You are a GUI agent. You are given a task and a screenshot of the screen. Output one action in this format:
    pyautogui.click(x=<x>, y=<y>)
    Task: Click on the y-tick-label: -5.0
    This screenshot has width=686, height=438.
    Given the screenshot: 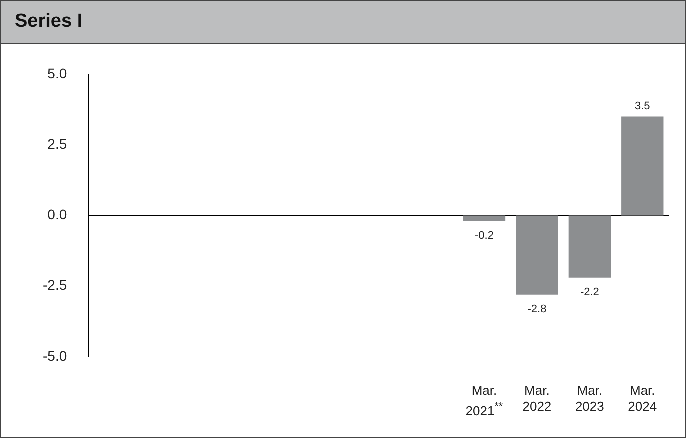 What is the action you would take?
    pyautogui.click(x=55, y=356)
    